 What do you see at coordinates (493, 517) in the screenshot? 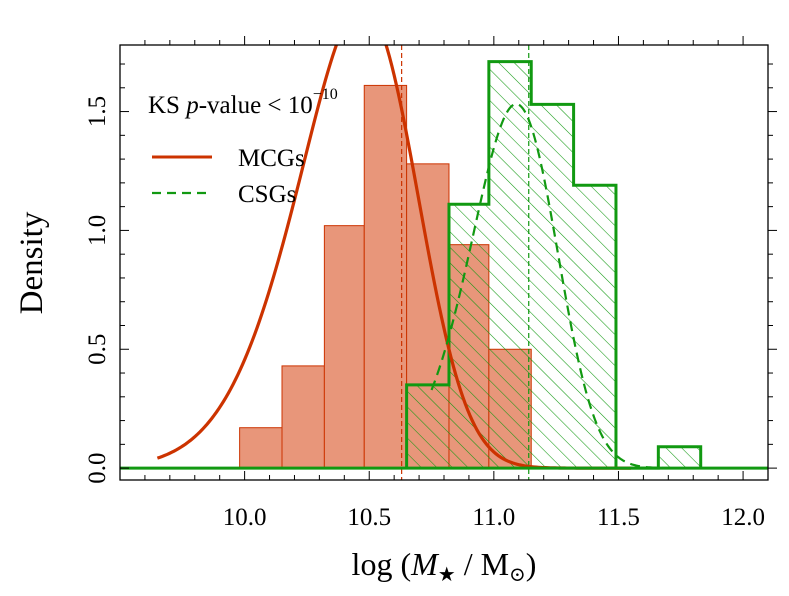
I see `x-tick-label: 11.0` at bounding box center [493, 517].